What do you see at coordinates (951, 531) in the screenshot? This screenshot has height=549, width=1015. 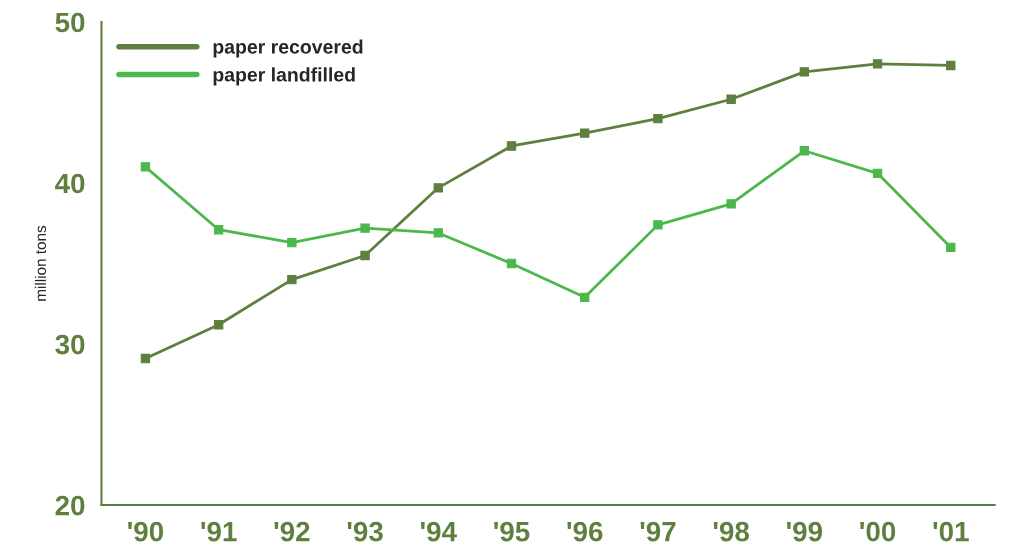 I see `x-tick-label: '01` at bounding box center [951, 531].